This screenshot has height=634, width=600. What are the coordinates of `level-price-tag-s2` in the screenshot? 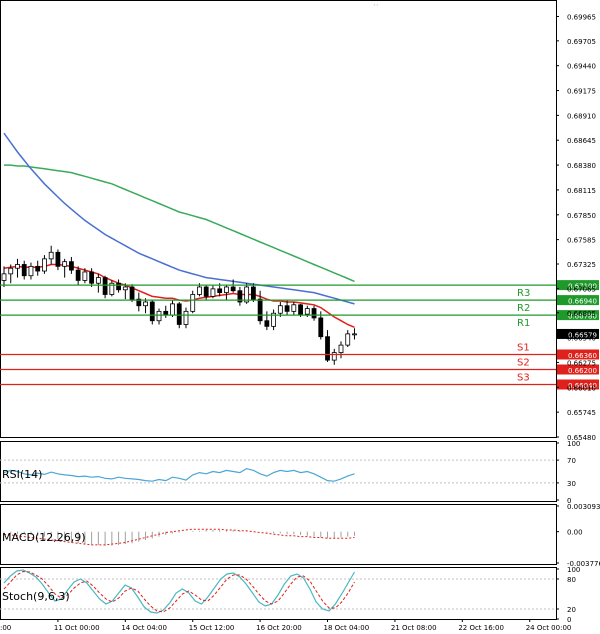 It's located at (578, 369).